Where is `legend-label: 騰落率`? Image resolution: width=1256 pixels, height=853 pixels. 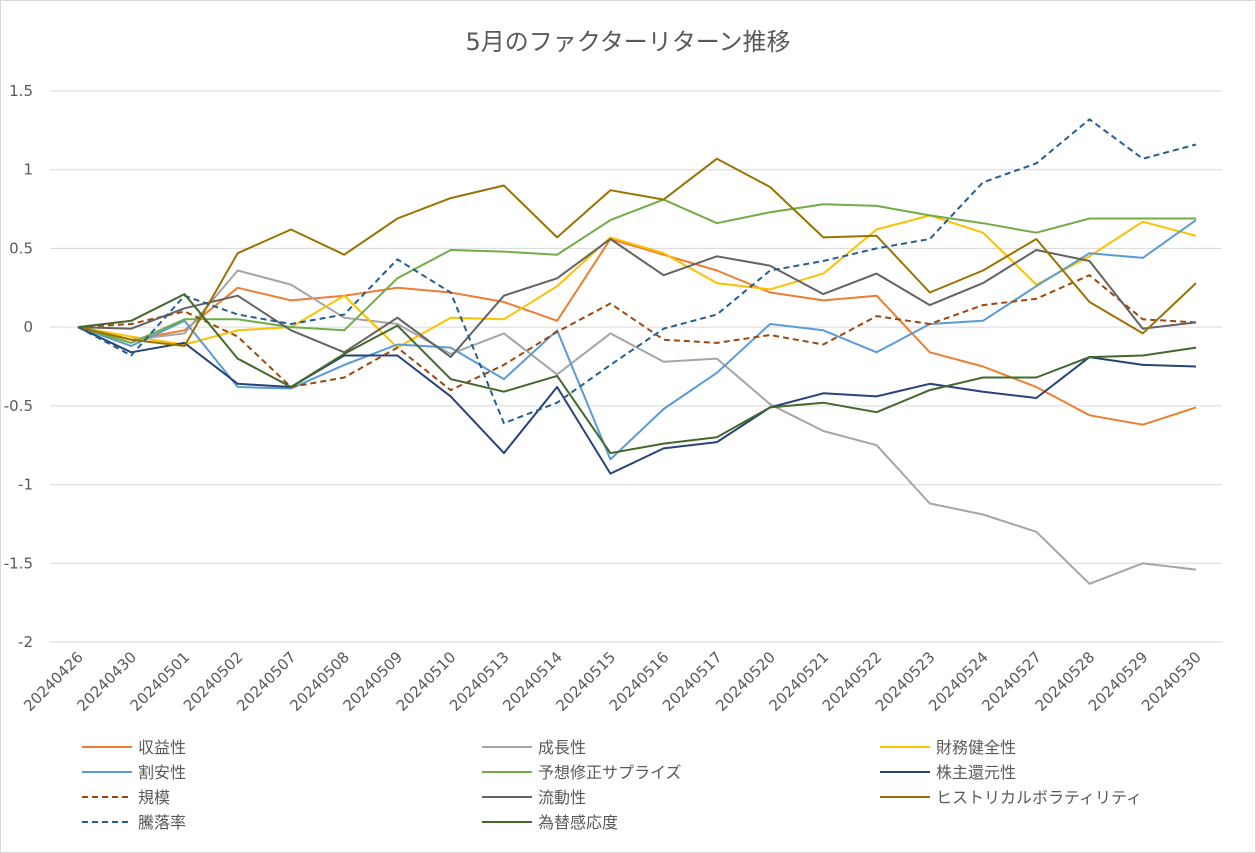
legend-label: 騰落率 is located at coordinates (162, 822).